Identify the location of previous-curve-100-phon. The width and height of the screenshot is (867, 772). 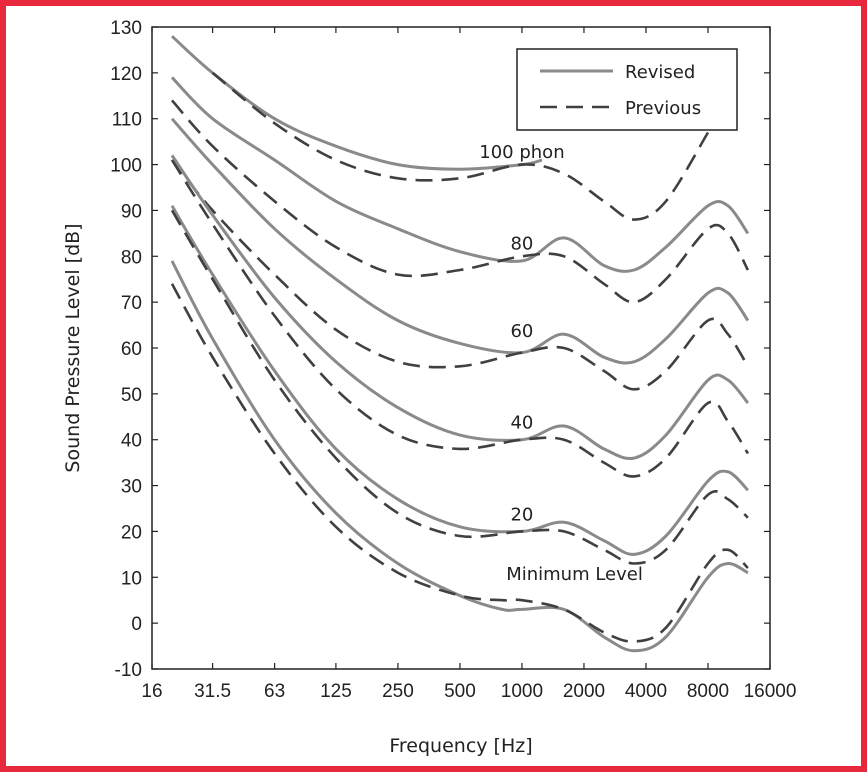
(460, 146).